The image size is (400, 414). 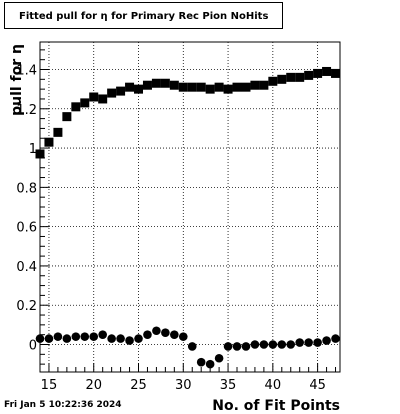 I want to click on x-tick-label: 45, so click(x=317, y=385).